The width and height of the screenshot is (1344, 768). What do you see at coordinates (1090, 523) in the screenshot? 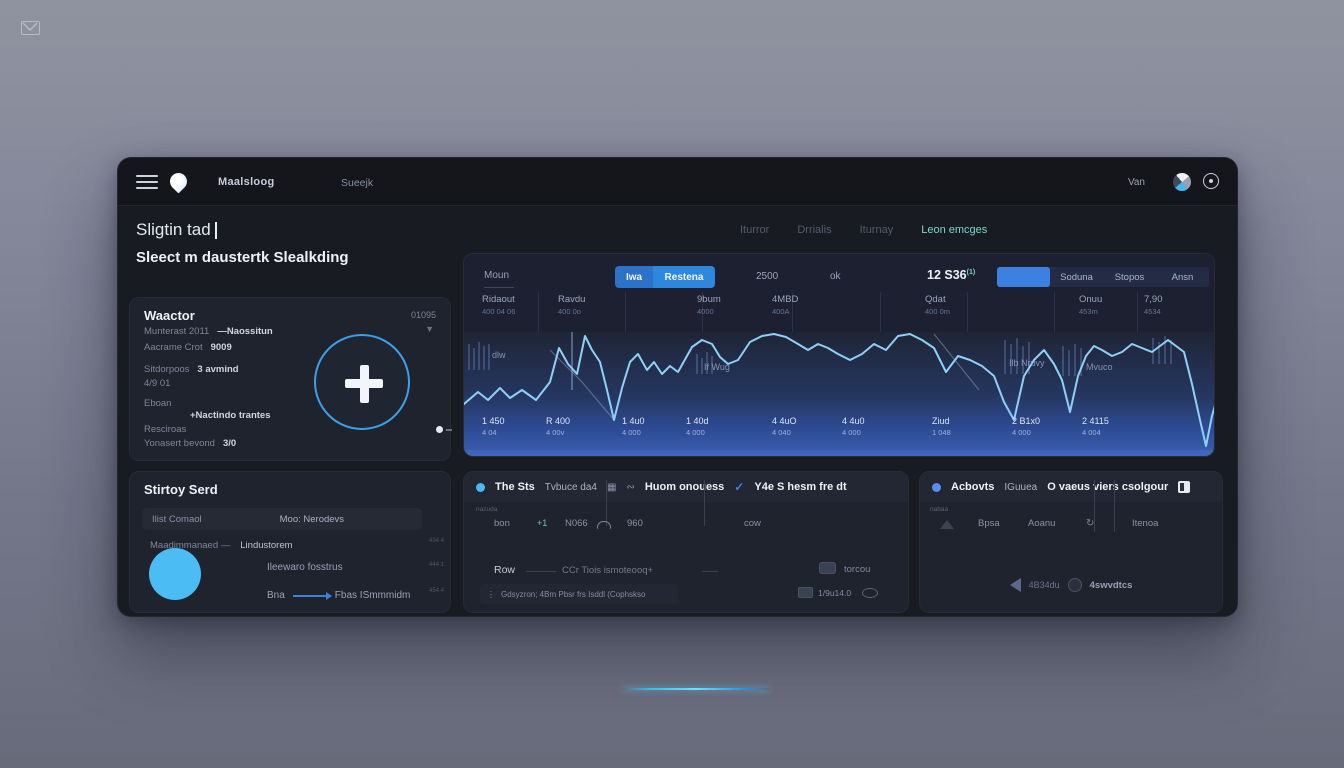
I see `refresh-icon: ↻` at bounding box center [1090, 523].